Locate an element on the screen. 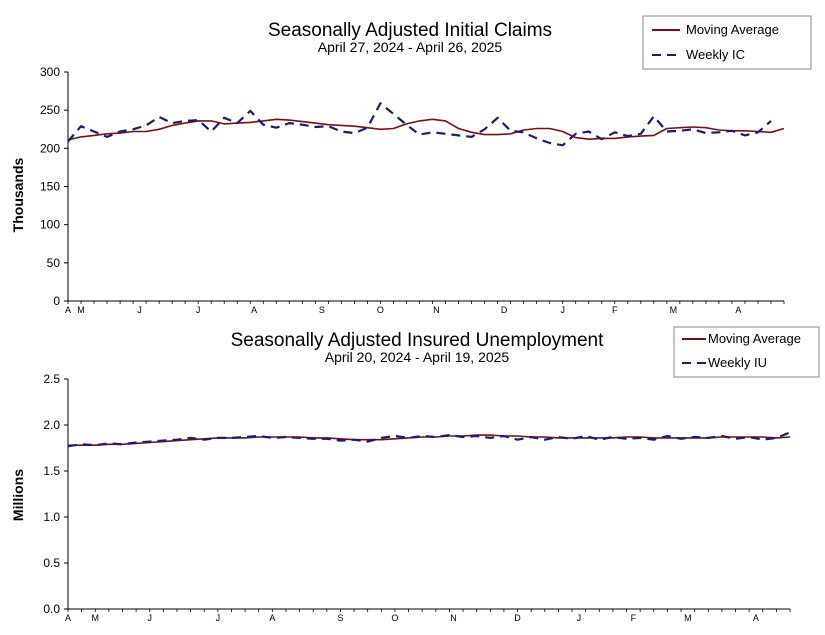  chart2-legend-box is located at coordinates (746, 352).